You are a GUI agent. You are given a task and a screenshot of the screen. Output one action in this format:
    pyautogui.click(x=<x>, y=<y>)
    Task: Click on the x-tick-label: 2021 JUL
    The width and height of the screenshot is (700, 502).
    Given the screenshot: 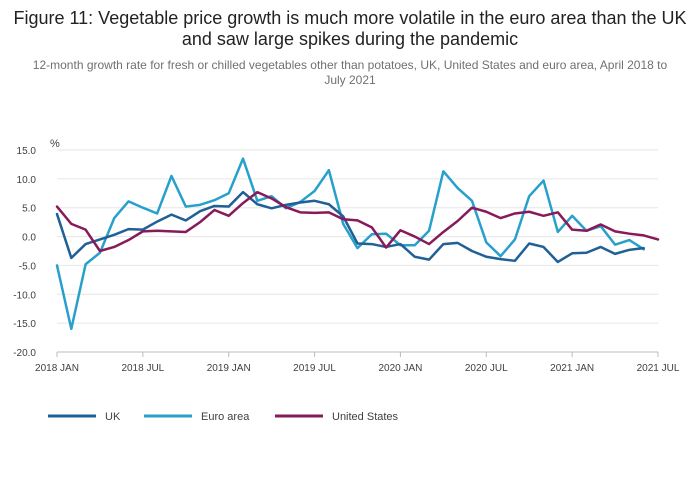 What is the action you would take?
    pyautogui.click(x=658, y=368)
    